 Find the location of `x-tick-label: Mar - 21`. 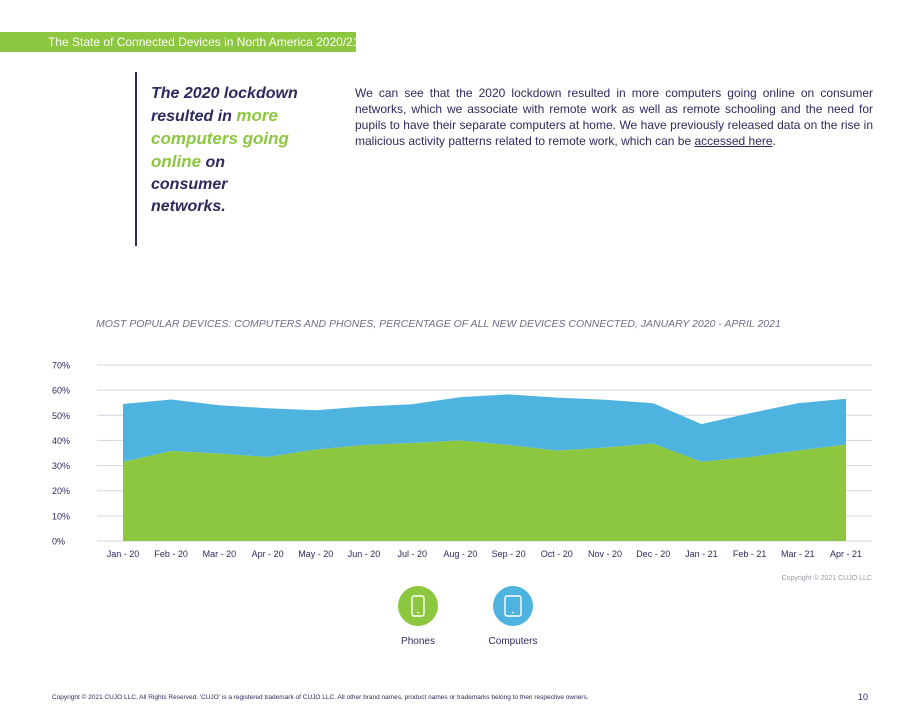

x-tick-label: Mar - 21 is located at coordinates (798, 554).